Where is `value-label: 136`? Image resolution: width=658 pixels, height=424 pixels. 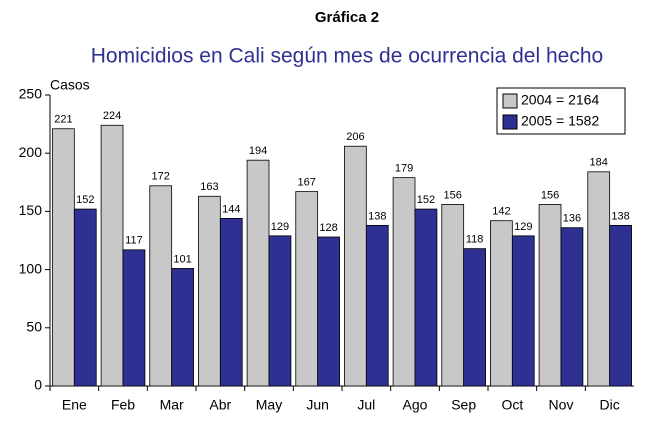 value-label: 136 is located at coordinates (572, 219).